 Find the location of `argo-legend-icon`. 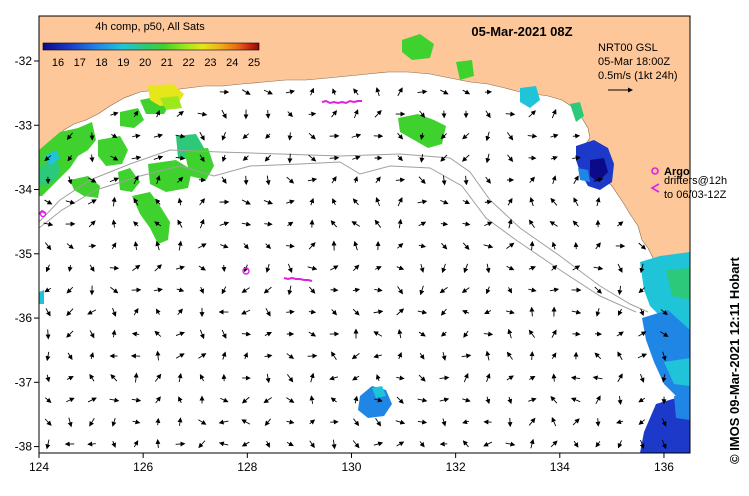

argo-legend-icon is located at coordinates (655, 171).